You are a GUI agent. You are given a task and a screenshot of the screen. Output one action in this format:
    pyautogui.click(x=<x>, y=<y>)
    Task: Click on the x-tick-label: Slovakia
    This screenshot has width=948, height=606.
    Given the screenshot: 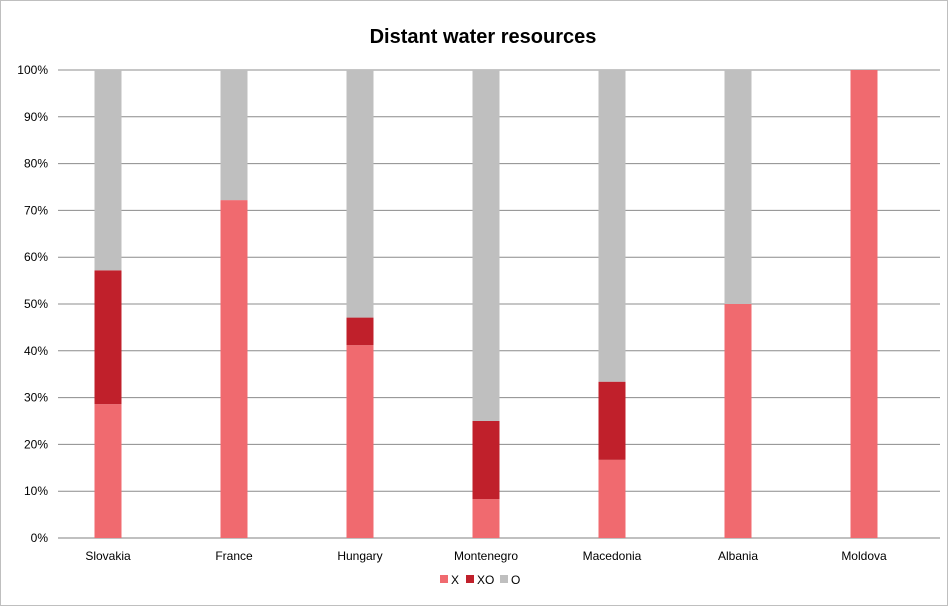 What is the action you would take?
    pyautogui.click(x=108, y=556)
    